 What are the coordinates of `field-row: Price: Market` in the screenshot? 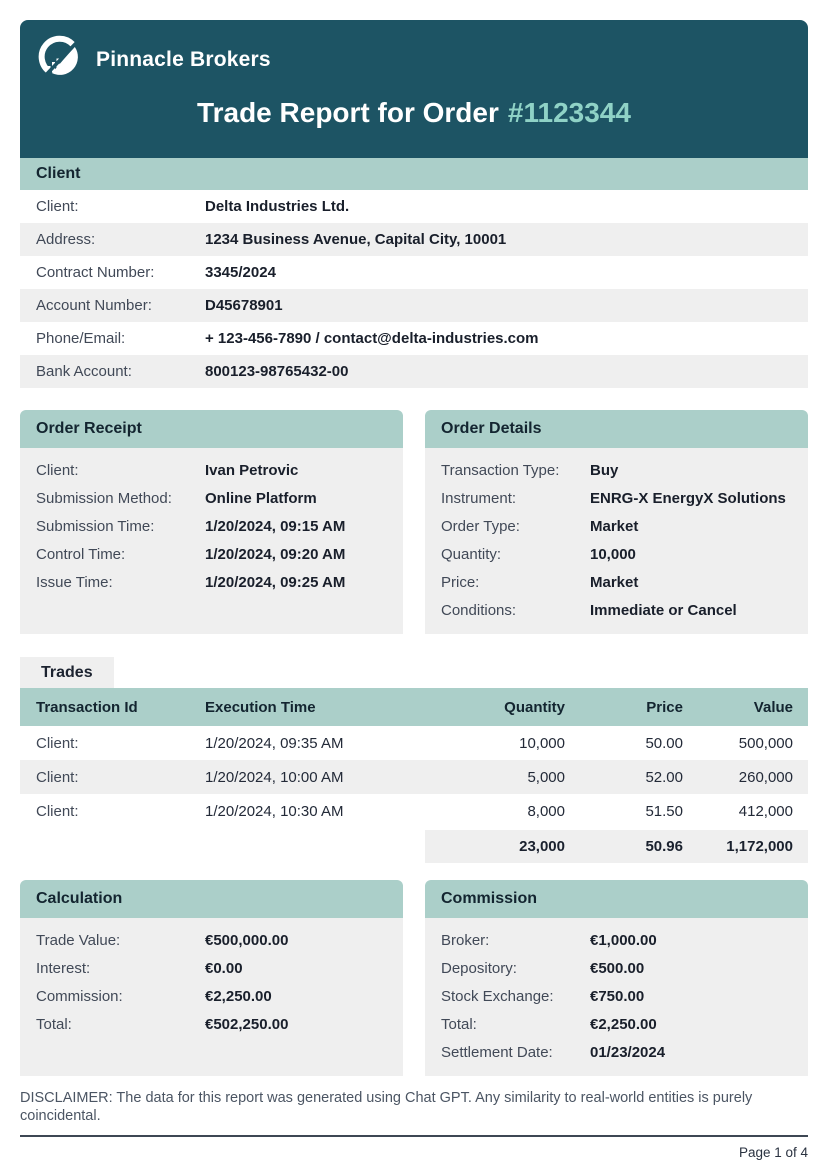 It's located at (616, 583).